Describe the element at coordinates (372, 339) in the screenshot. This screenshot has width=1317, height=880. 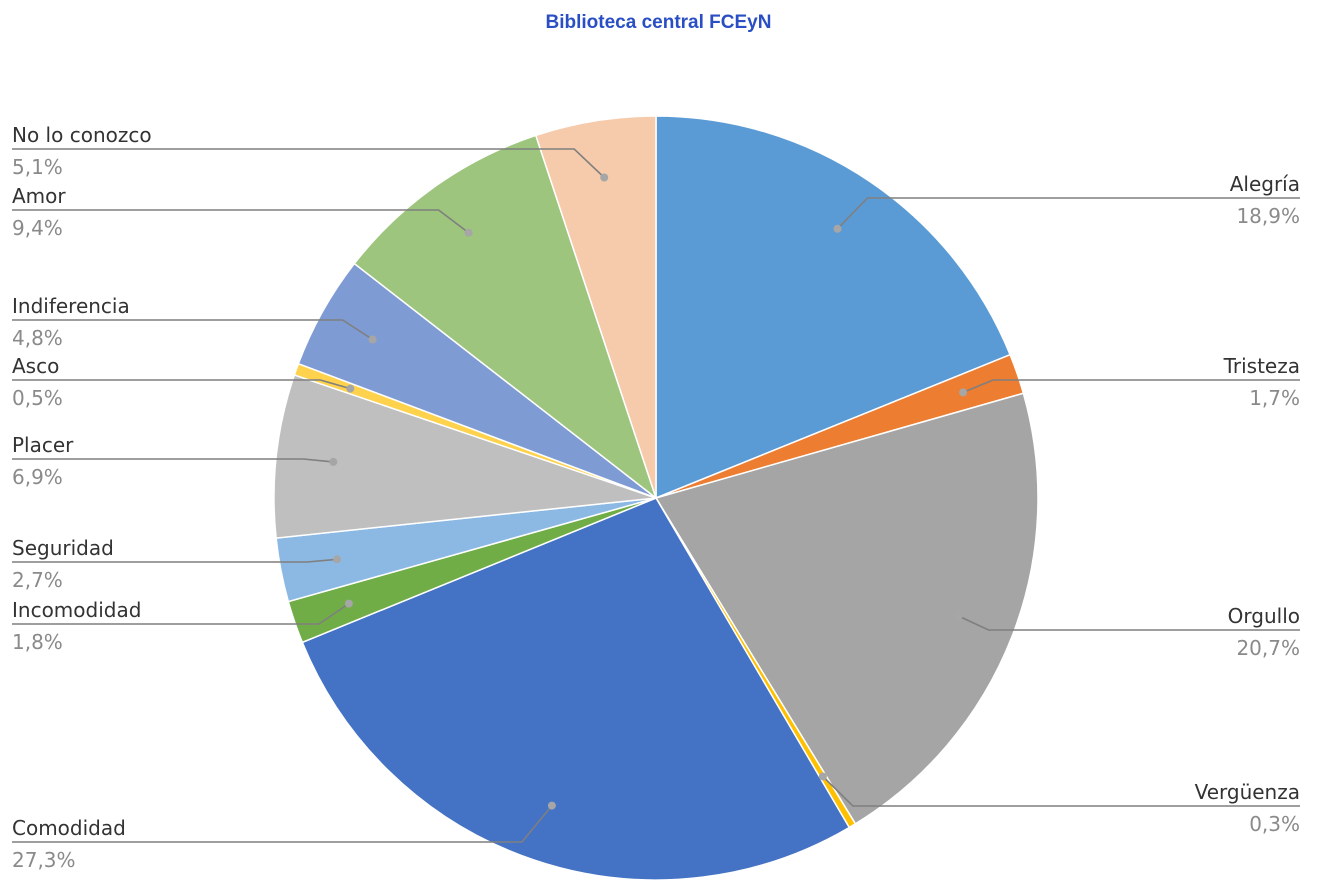
I see `leader-dot-indiferencia` at that location.